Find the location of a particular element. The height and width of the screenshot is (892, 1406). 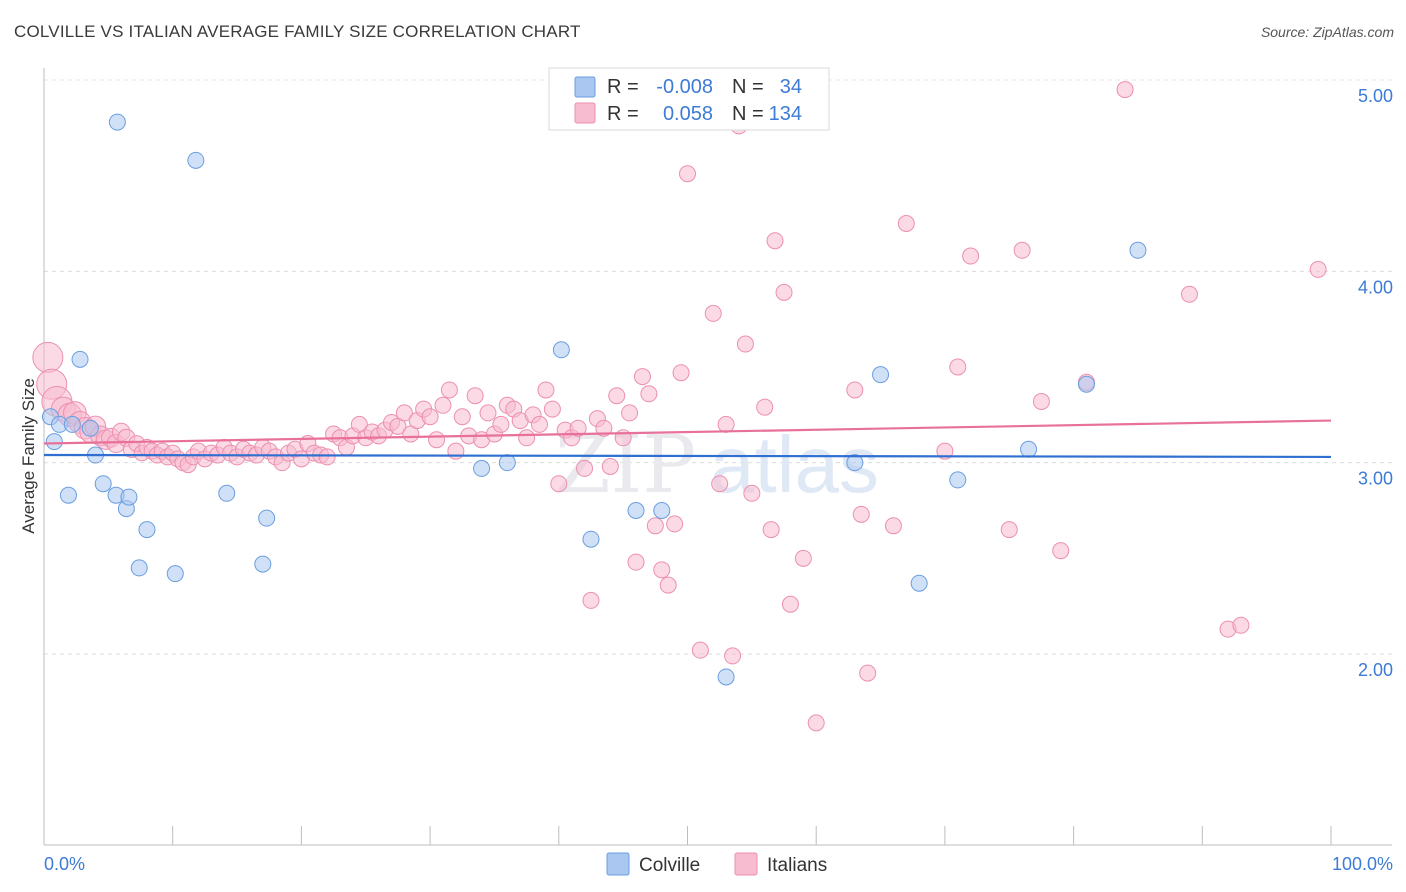

y-tick-label: 2.00 is located at coordinates (1375, 670).